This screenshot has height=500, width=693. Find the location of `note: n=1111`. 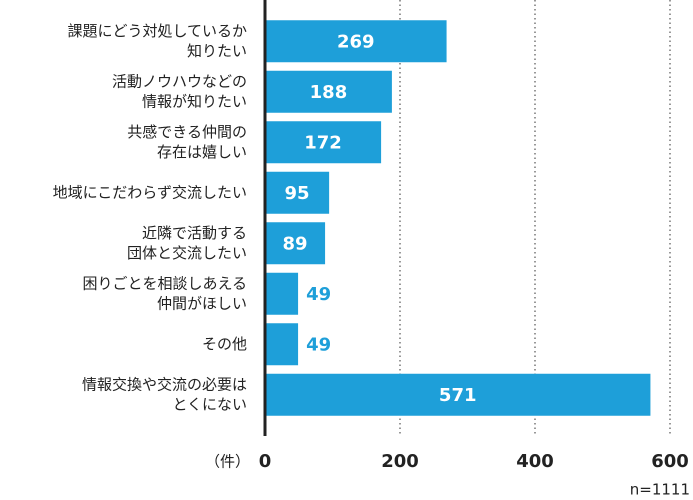

note: n=1111 is located at coordinates (660, 490).